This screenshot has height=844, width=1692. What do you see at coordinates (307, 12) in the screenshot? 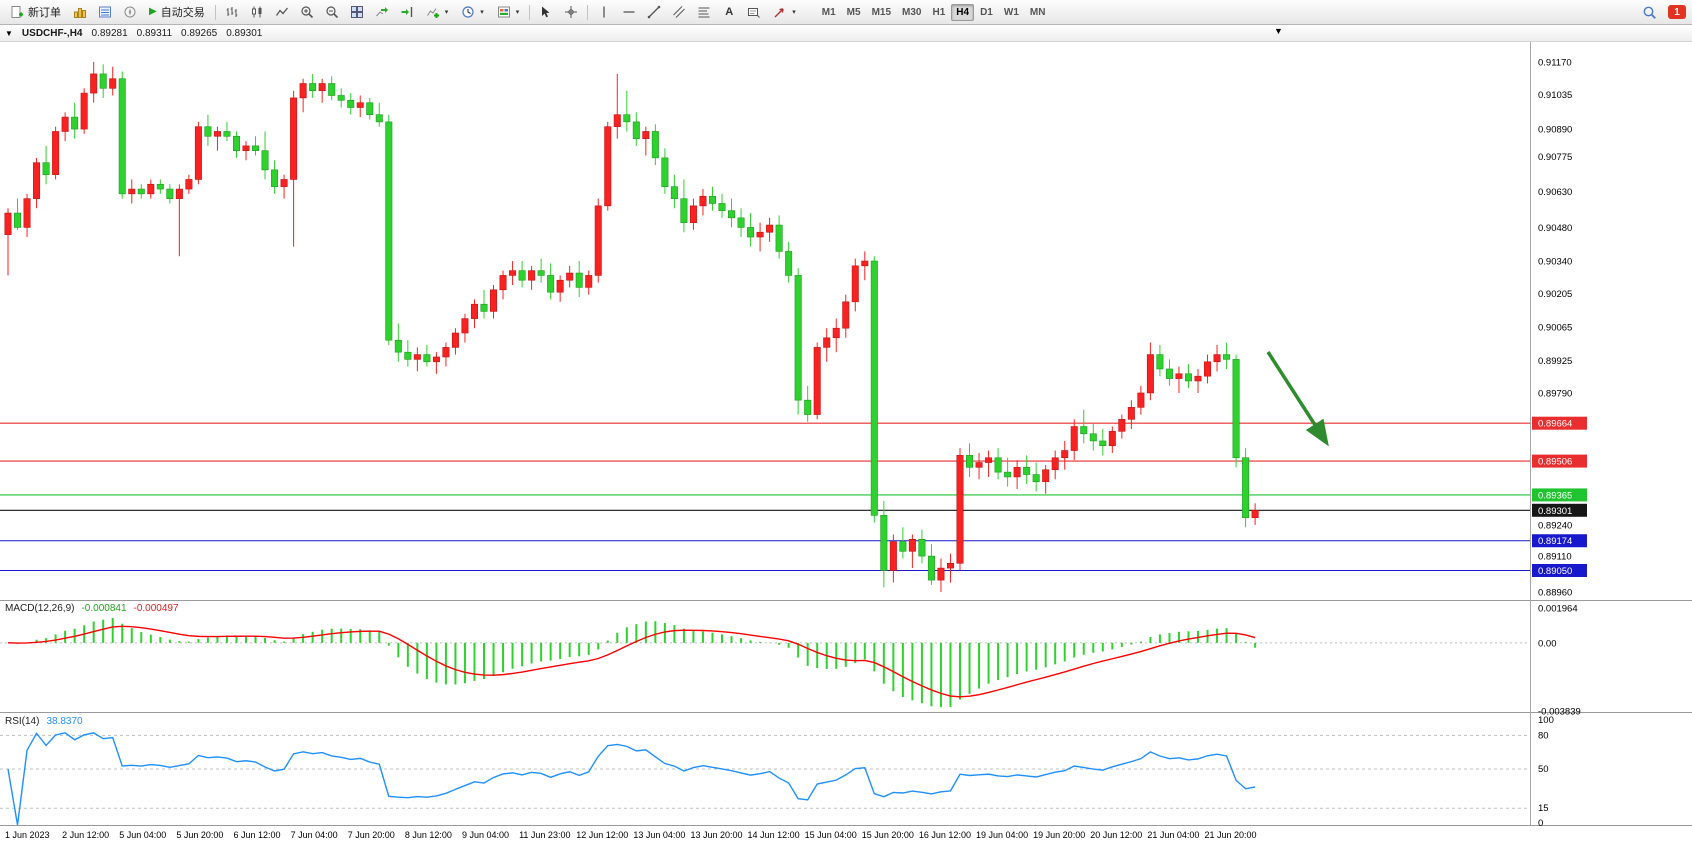
I see `zoom-in-button` at bounding box center [307, 12].